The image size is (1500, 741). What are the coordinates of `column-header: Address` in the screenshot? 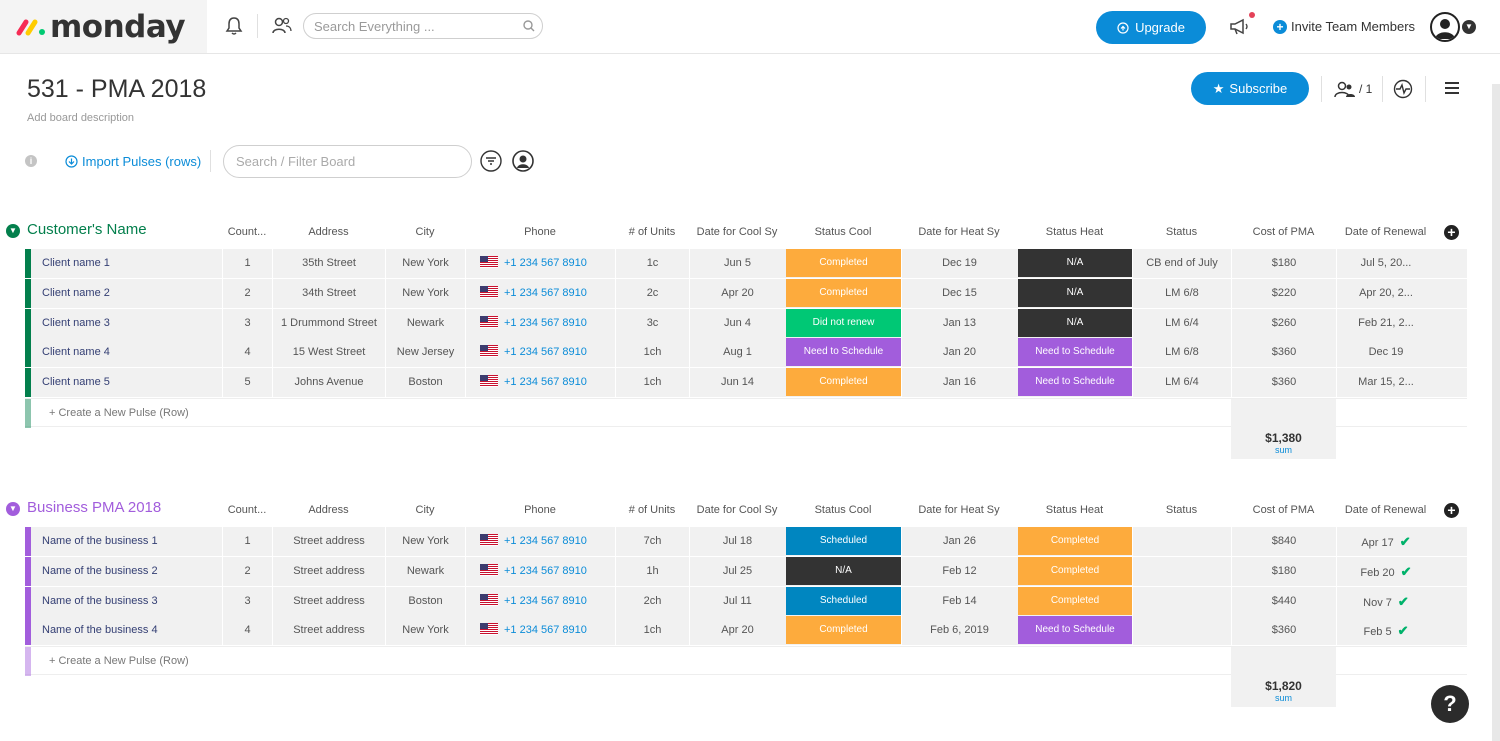 It's located at (328, 232).